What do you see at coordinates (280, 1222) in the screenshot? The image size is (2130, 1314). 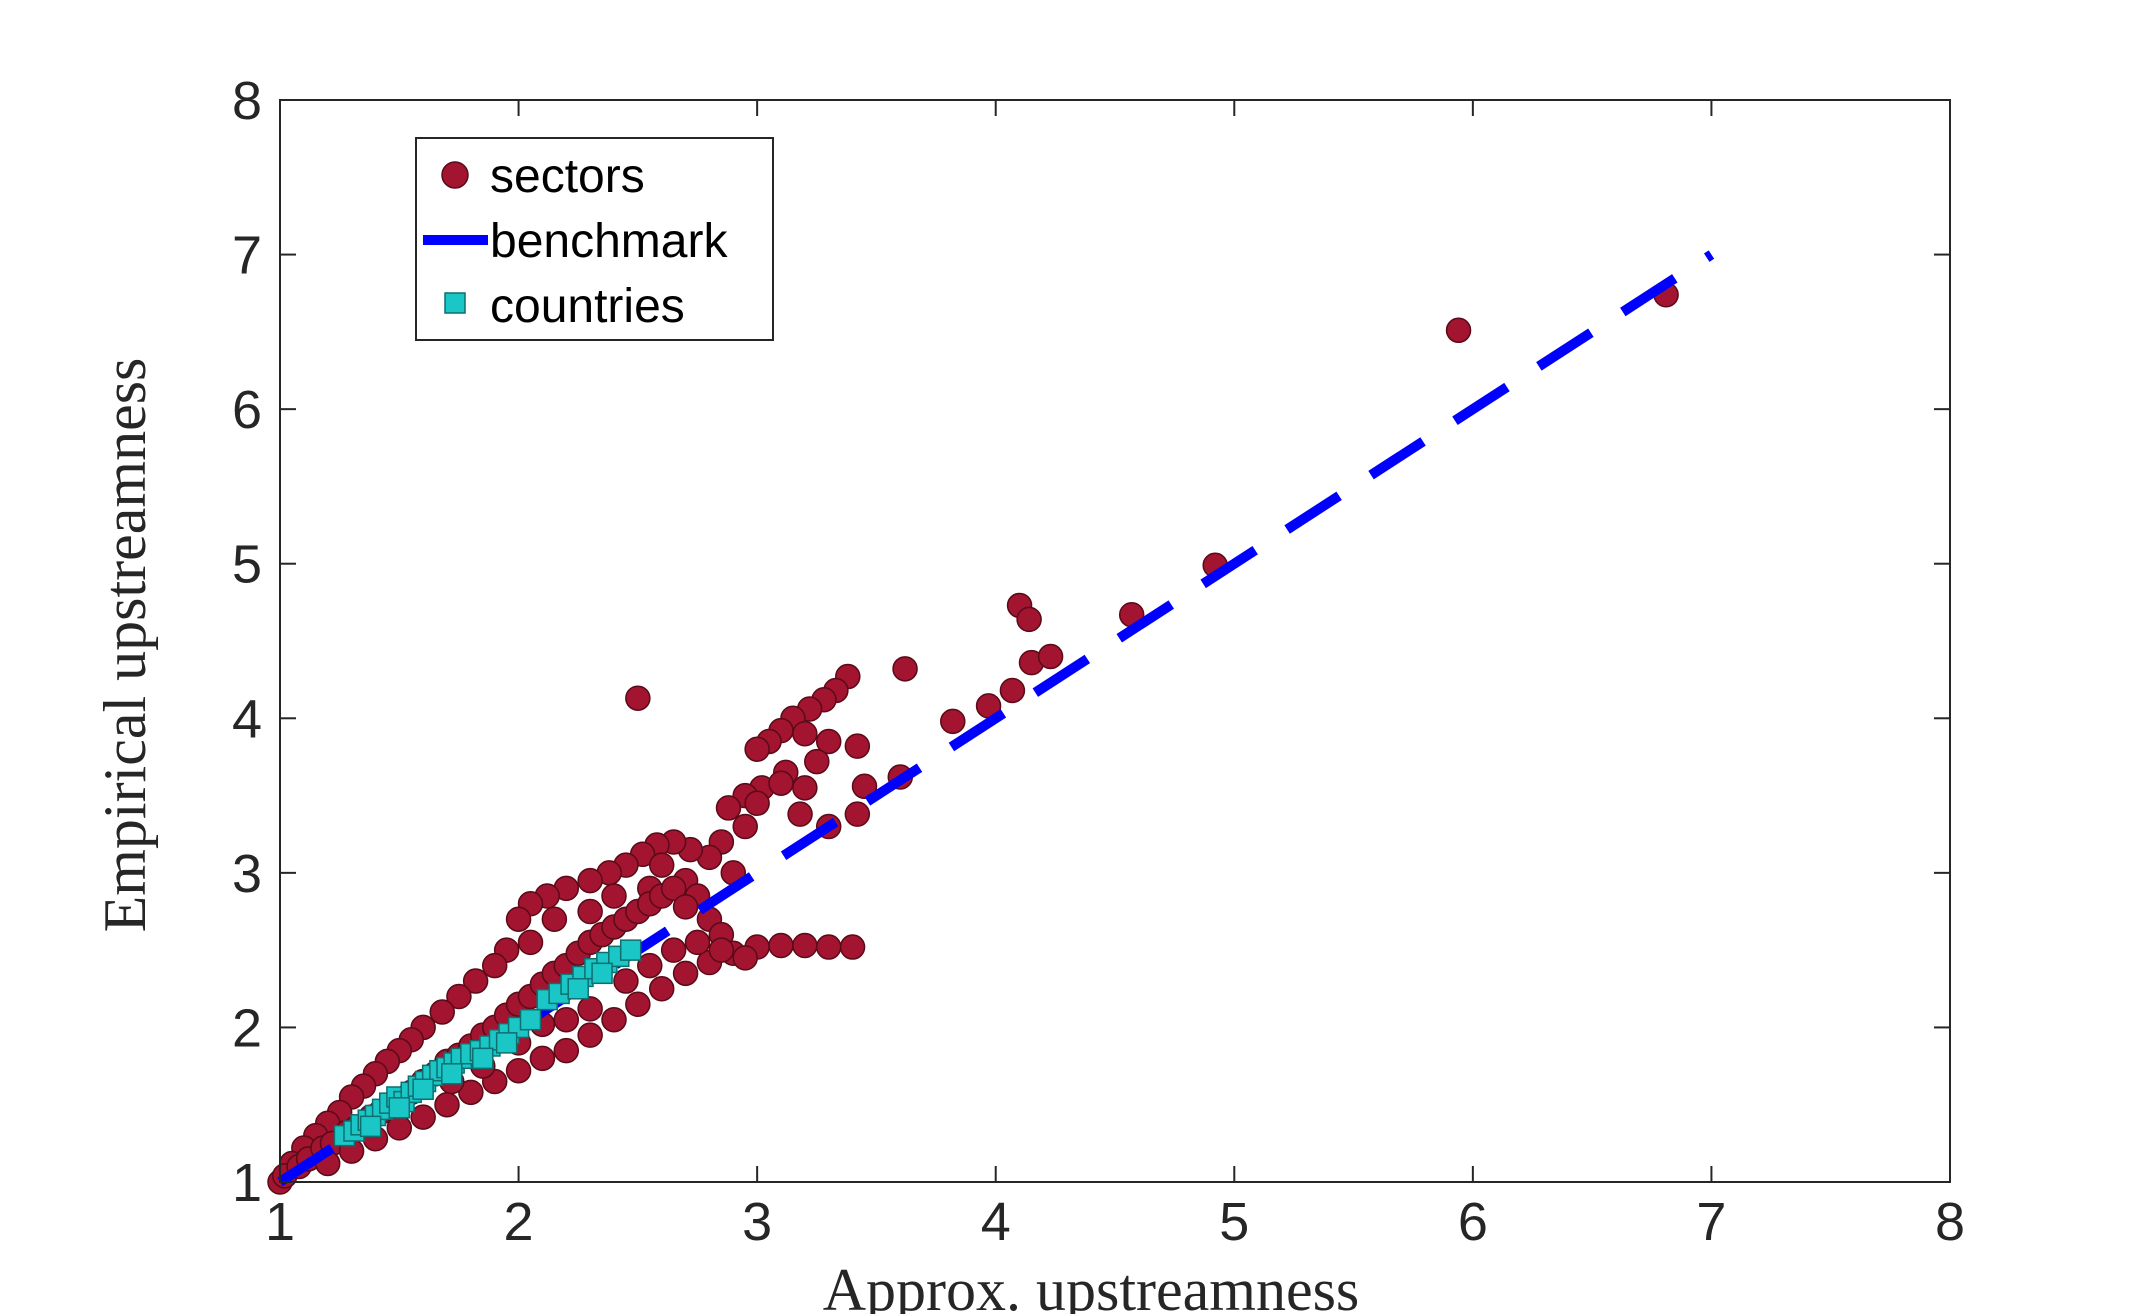 I see `x-tick-label: 1` at bounding box center [280, 1222].